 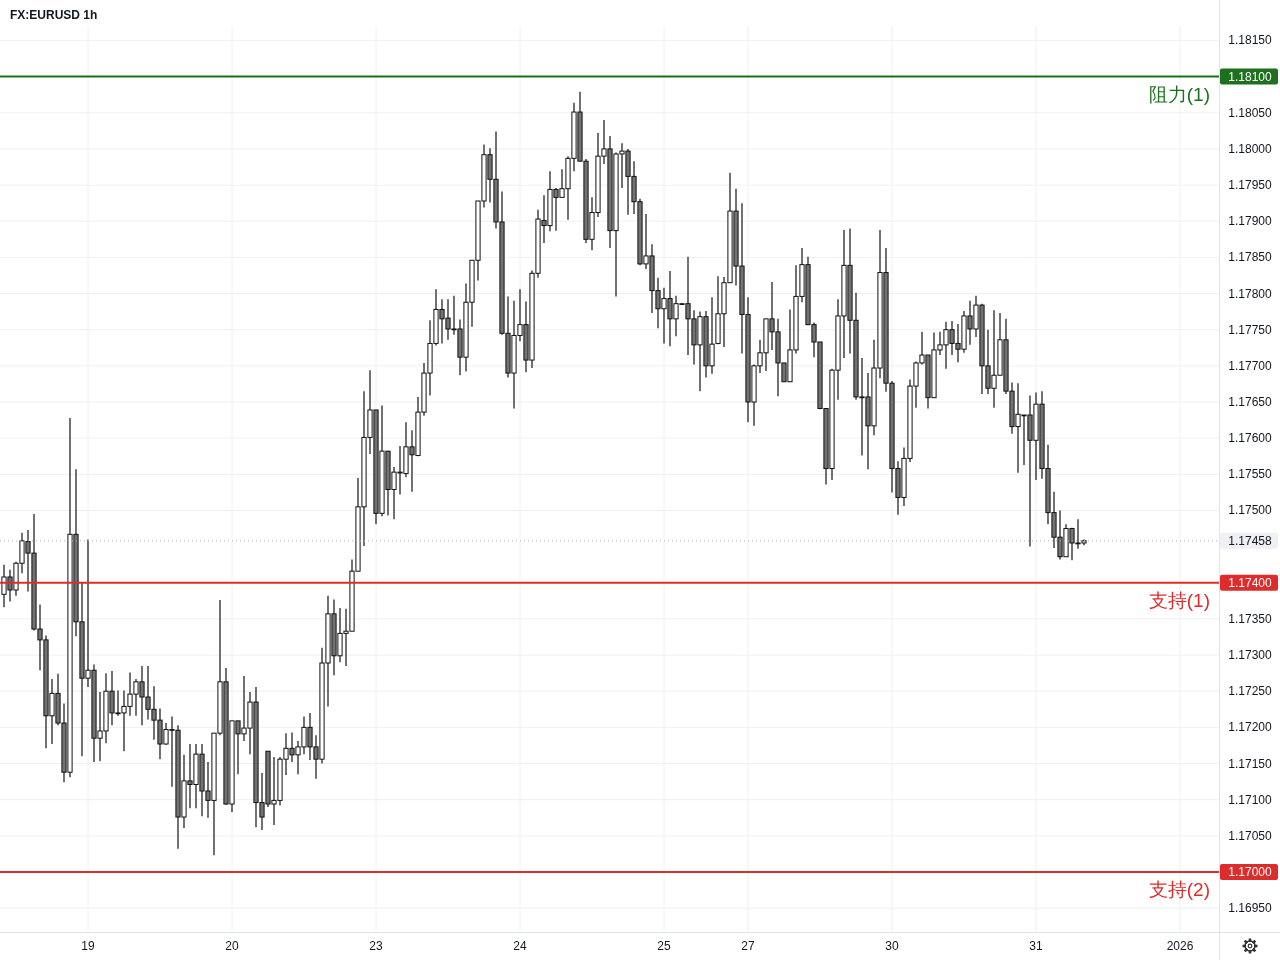 I want to click on x-tick-label: 27, so click(x=748, y=946).